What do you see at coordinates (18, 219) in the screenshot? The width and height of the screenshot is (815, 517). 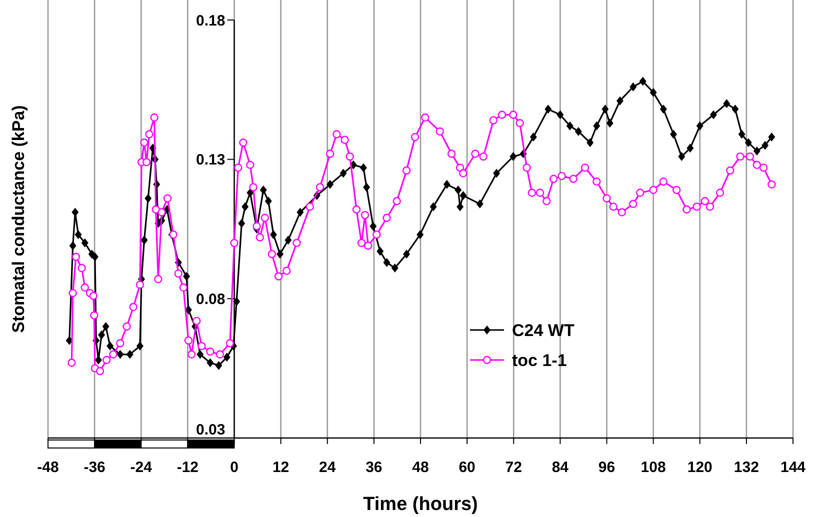 I see `y-axis-title: Stomatal conductance (kPa)` at bounding box center [18, 219].